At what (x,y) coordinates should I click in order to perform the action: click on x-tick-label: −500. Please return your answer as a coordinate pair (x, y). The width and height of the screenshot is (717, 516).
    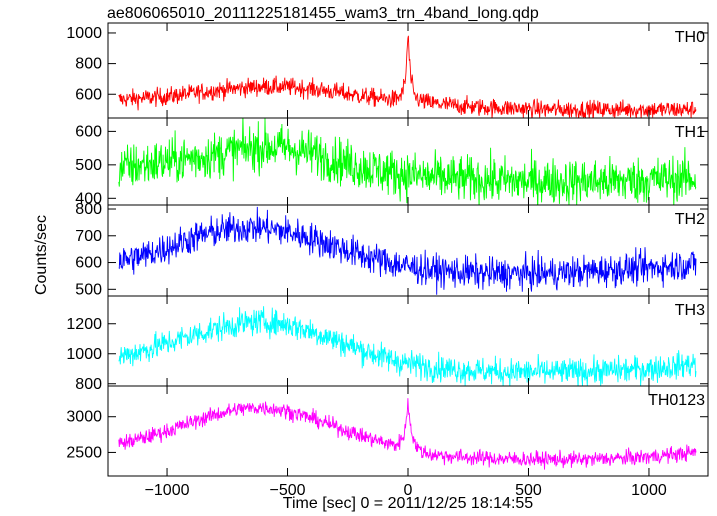
    Looking at the image, I should click on (287, 490).